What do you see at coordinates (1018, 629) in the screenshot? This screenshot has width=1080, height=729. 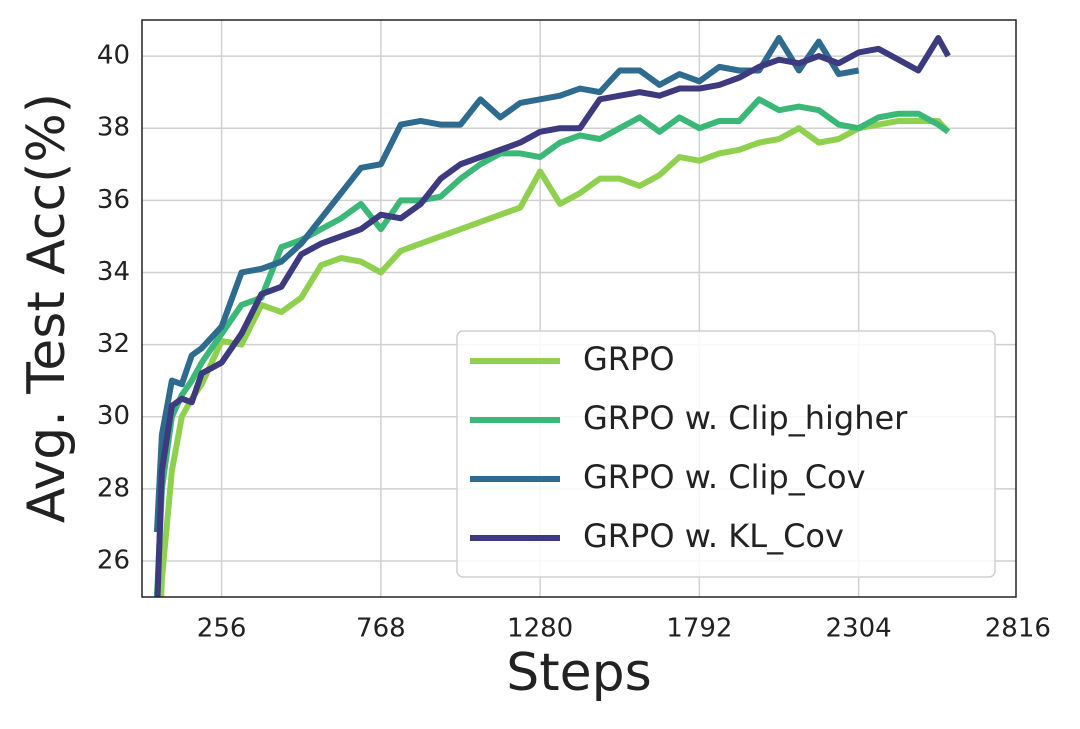 I see `x-tick-label: 2816` at bounding box center [1018, 629].